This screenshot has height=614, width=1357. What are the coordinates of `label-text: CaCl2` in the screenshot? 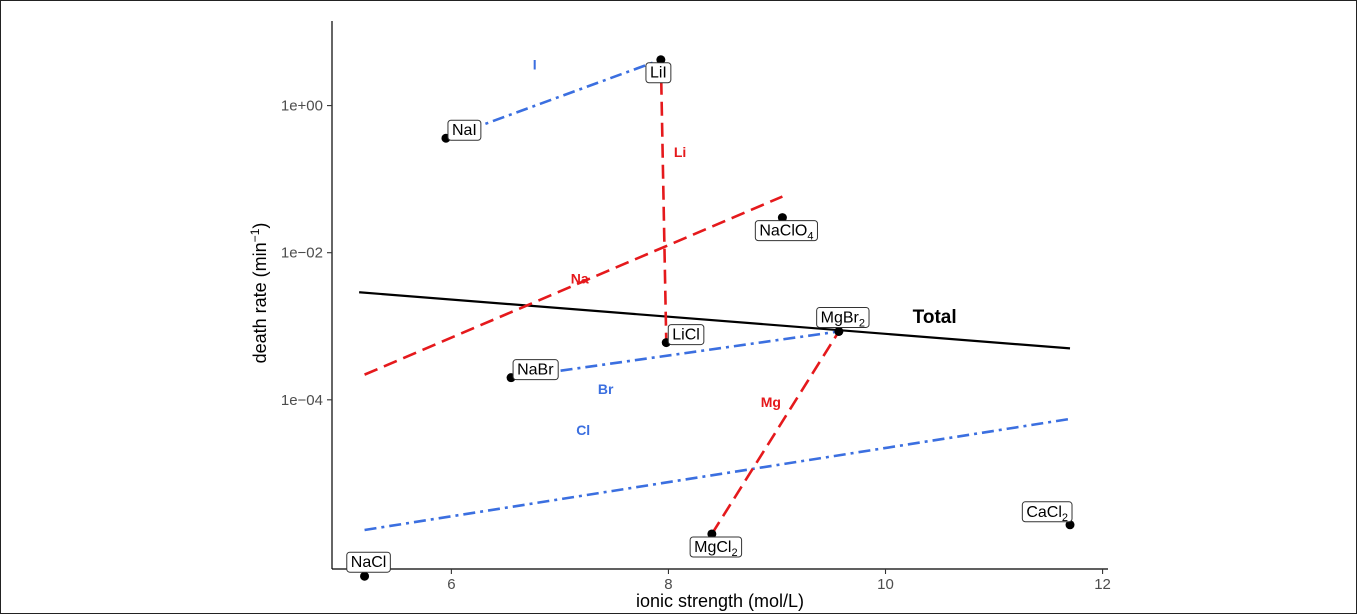 It's located at (1047, 514).